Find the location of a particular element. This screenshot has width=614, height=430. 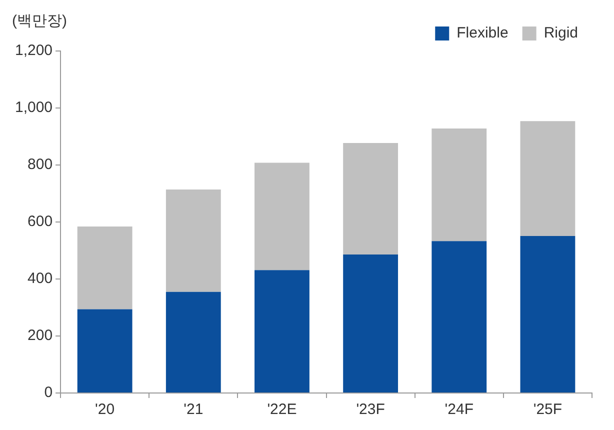

x-tick-label: '25F is located at coordinates (547, 409).